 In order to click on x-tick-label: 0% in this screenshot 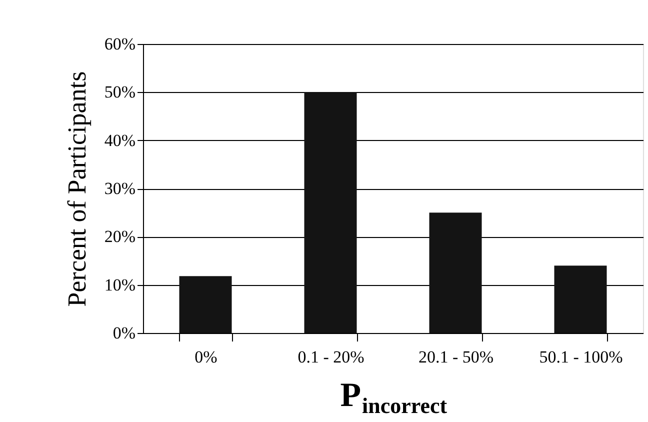, I will do `click(206, 357)`.